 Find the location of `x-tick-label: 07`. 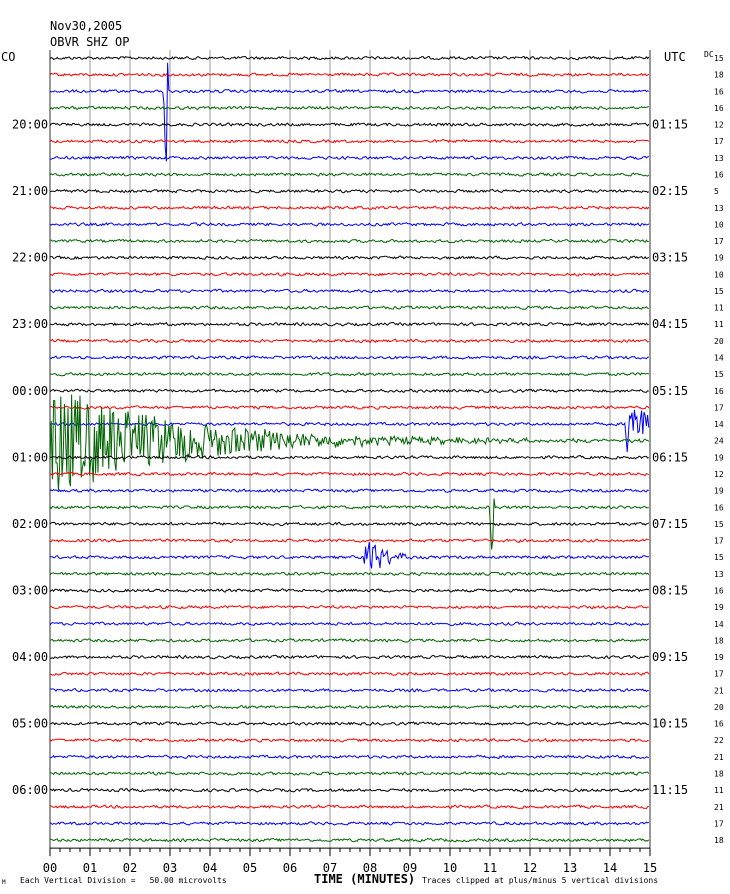

x-tick-label: 07 is located at coordinates (330, 868).